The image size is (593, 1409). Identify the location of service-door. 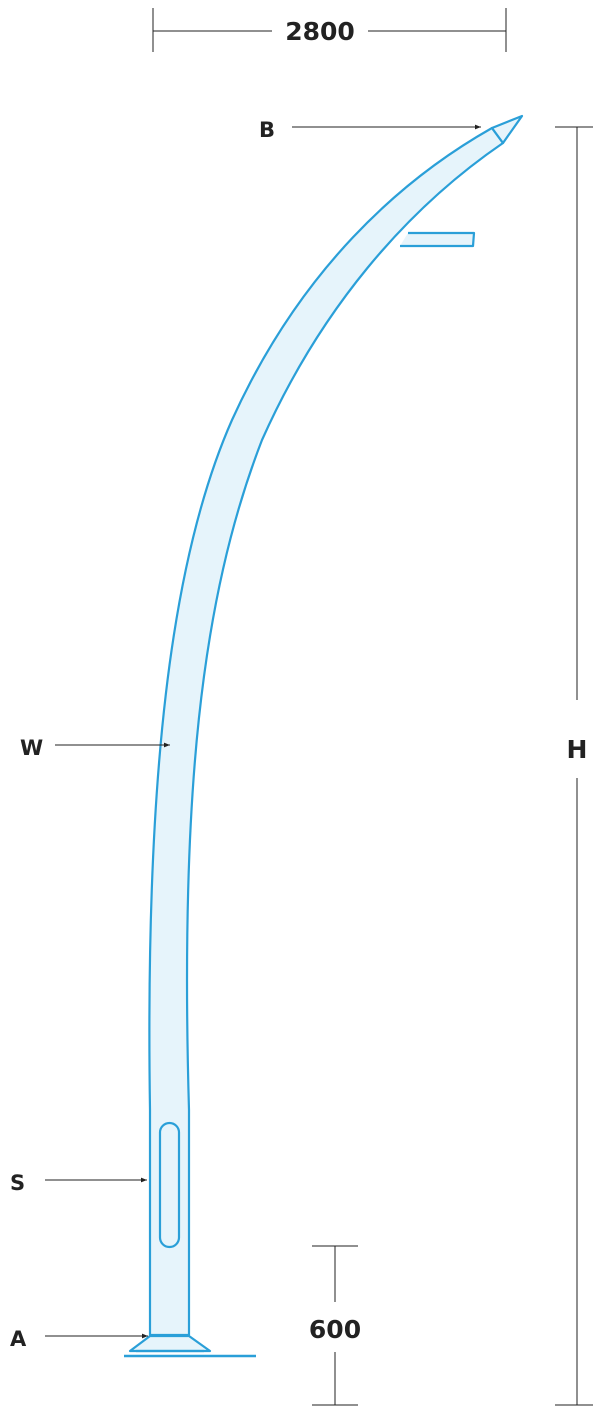
(169, 1185).